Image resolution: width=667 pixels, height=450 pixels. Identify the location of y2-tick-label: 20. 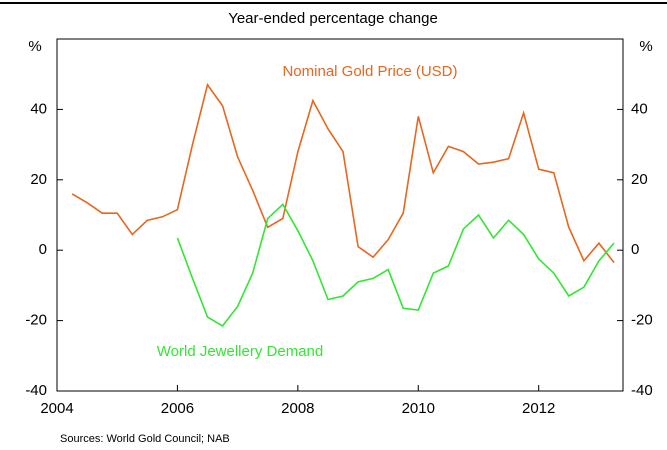
(639, 179).